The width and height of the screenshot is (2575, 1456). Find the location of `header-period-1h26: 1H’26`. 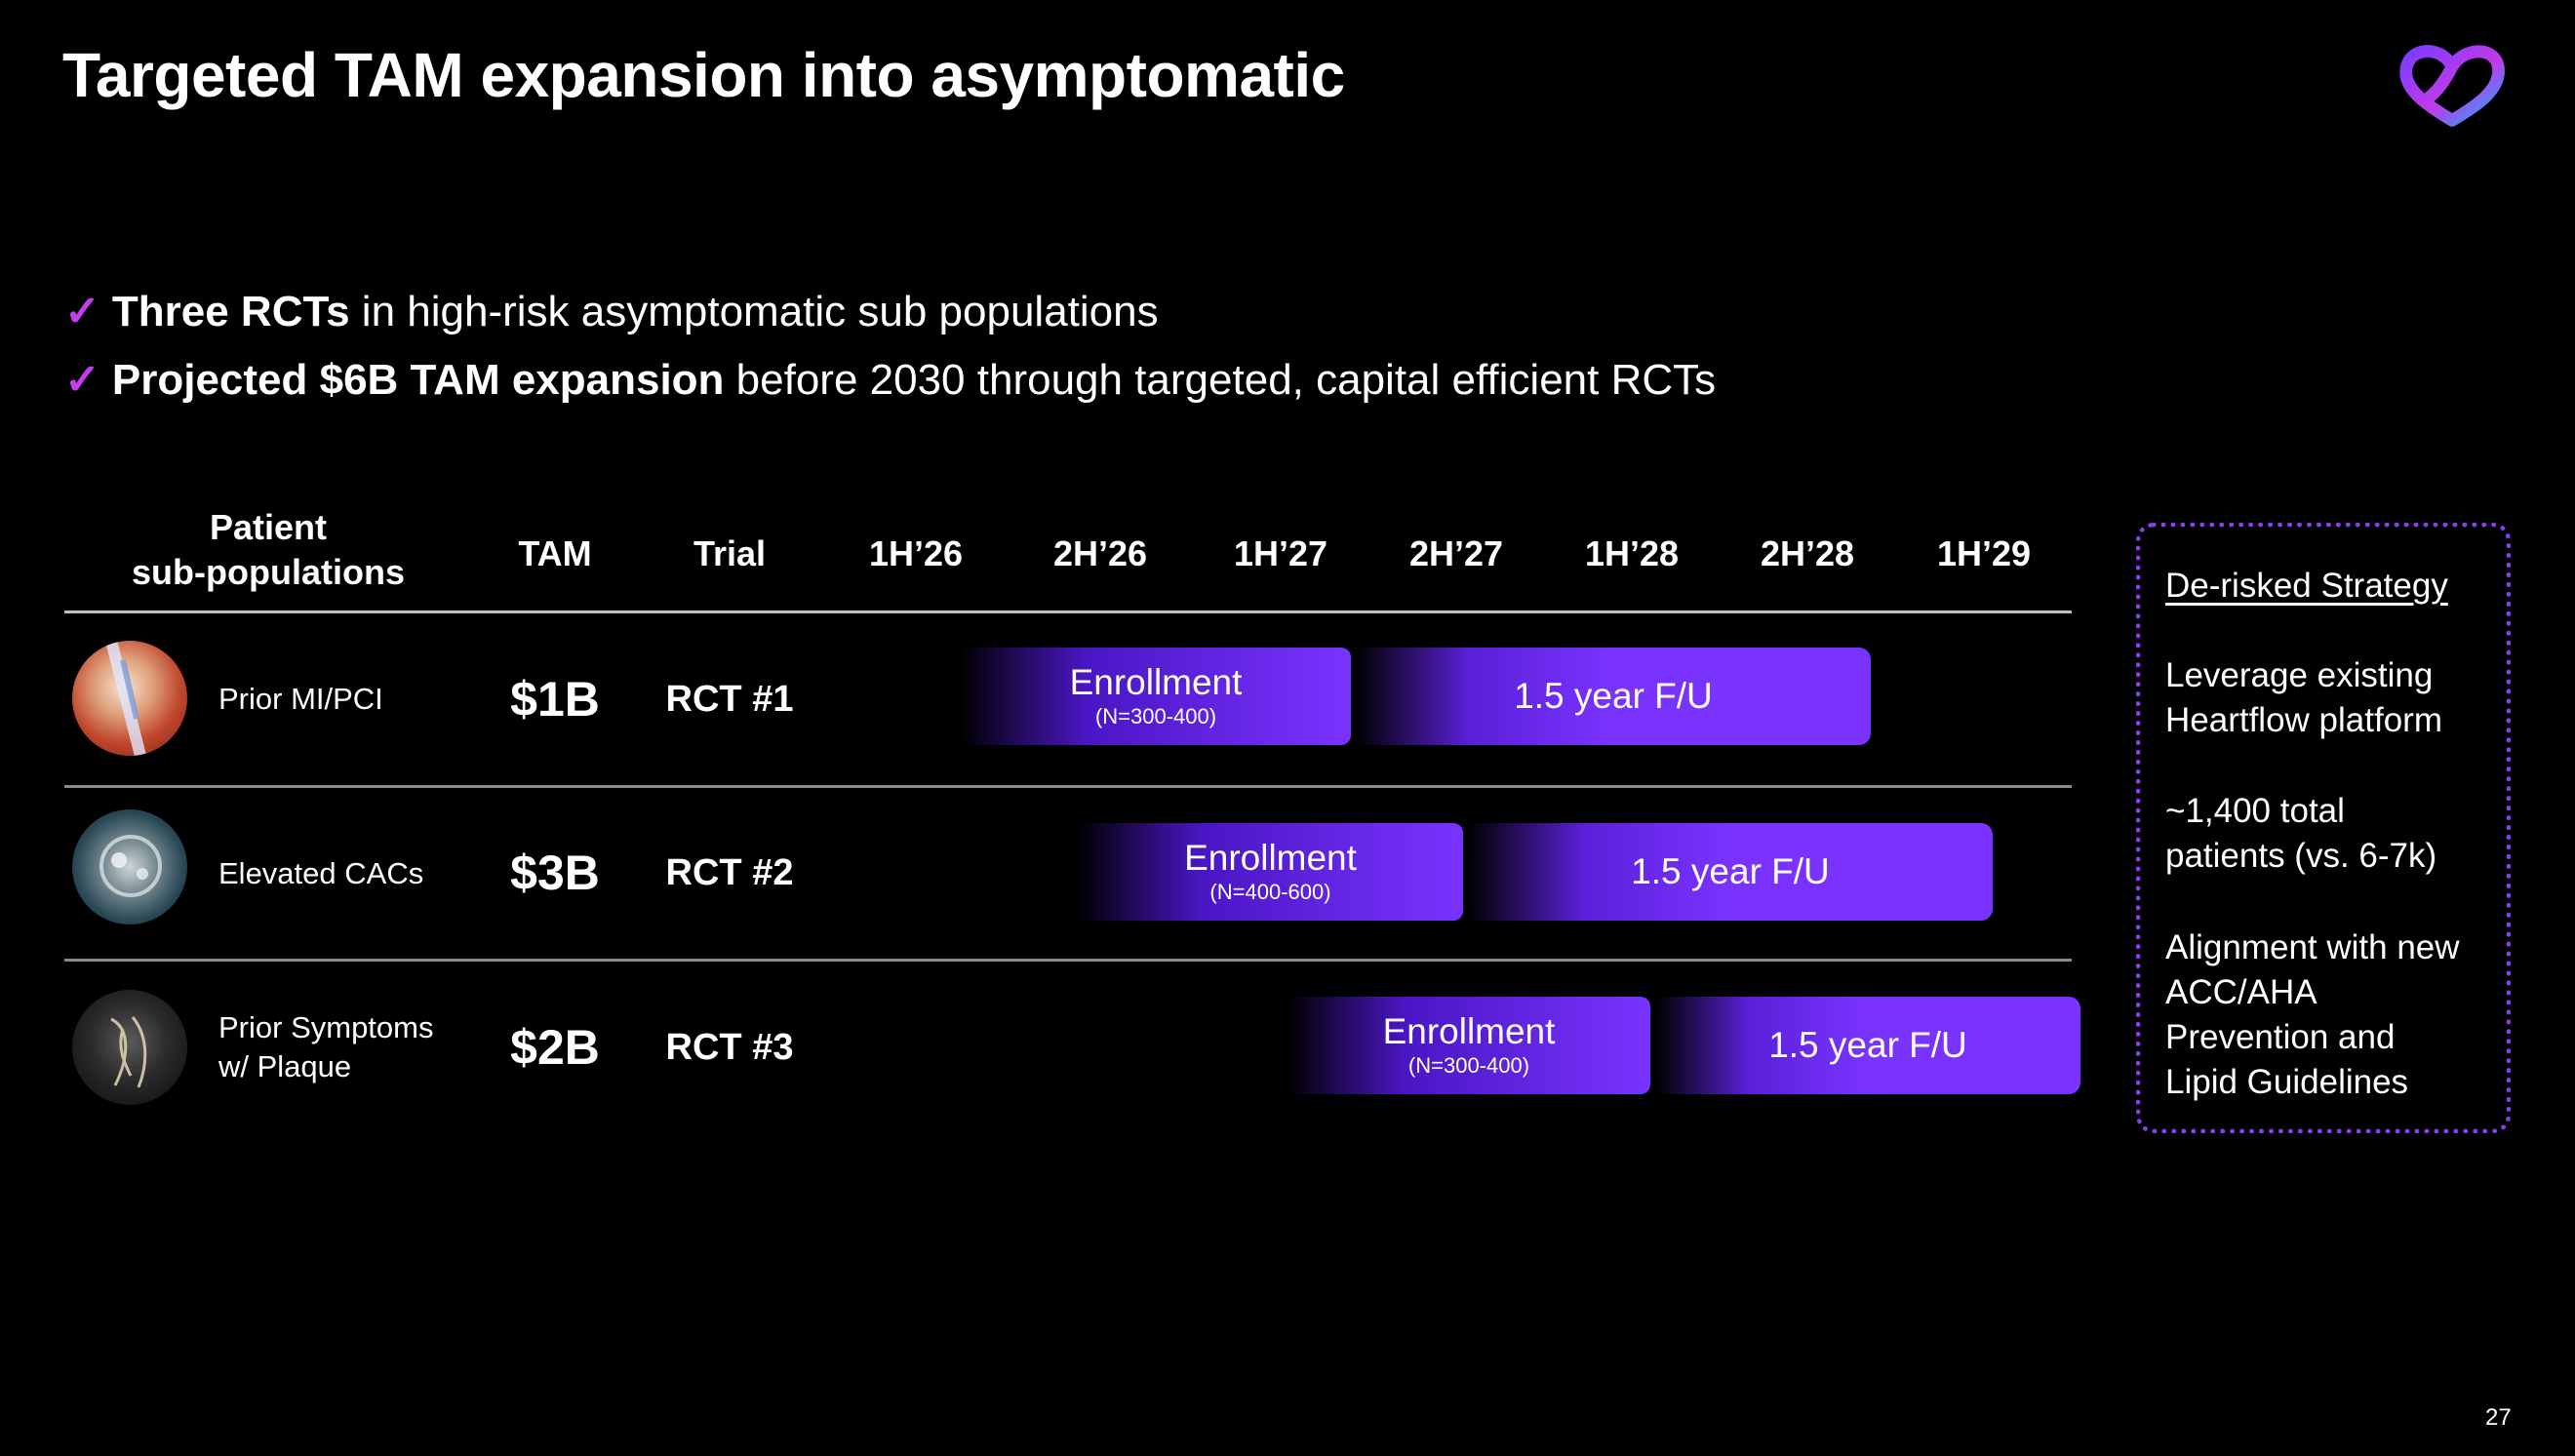

header-period-1h26: 1H’26 is located at coordinates (916, 553).